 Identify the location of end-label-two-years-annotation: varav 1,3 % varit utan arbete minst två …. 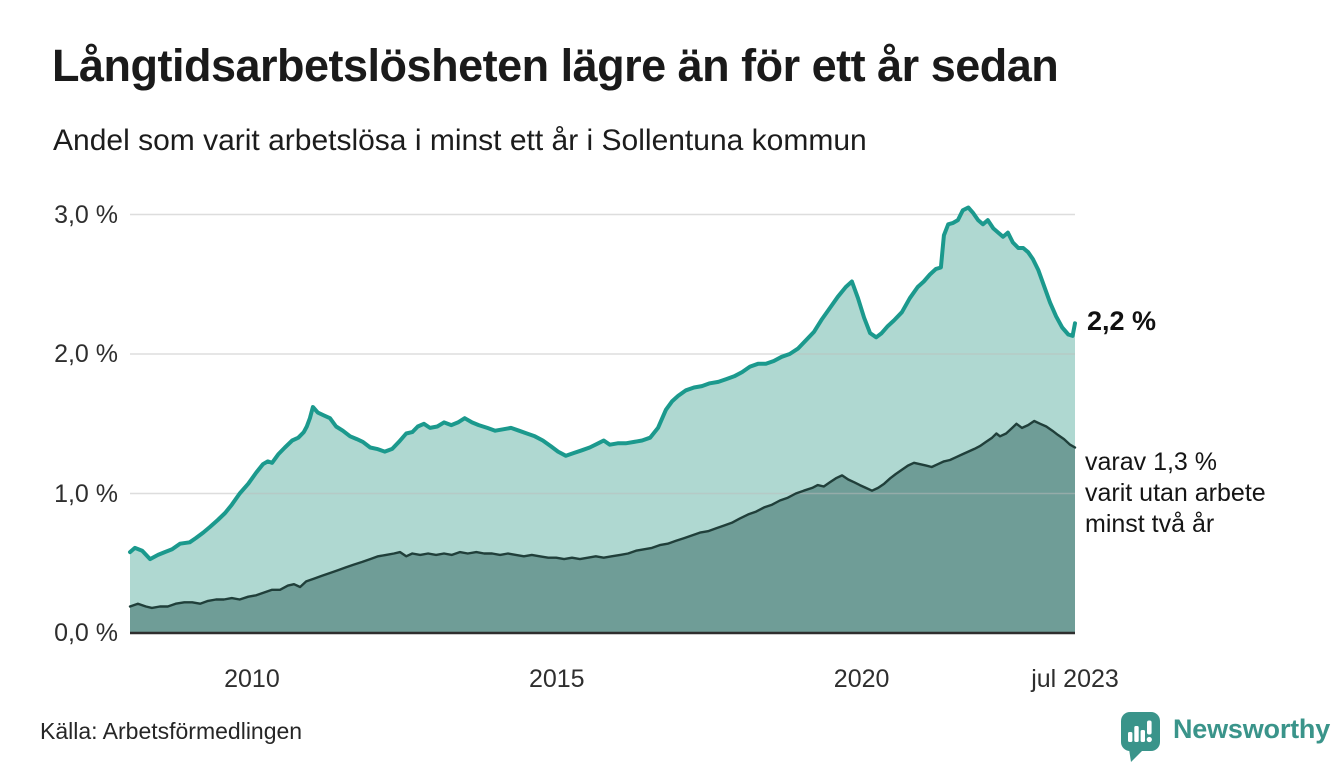
(1175, 493).